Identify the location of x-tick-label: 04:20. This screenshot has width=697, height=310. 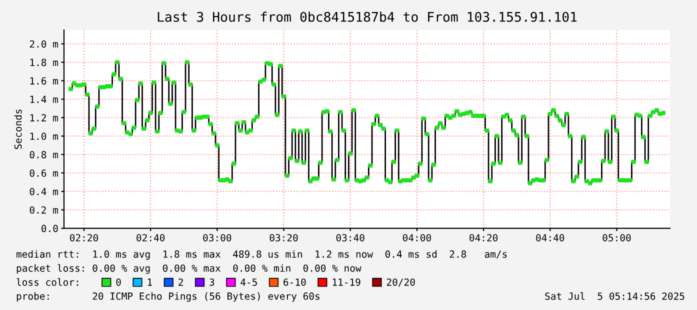
(484, 238).